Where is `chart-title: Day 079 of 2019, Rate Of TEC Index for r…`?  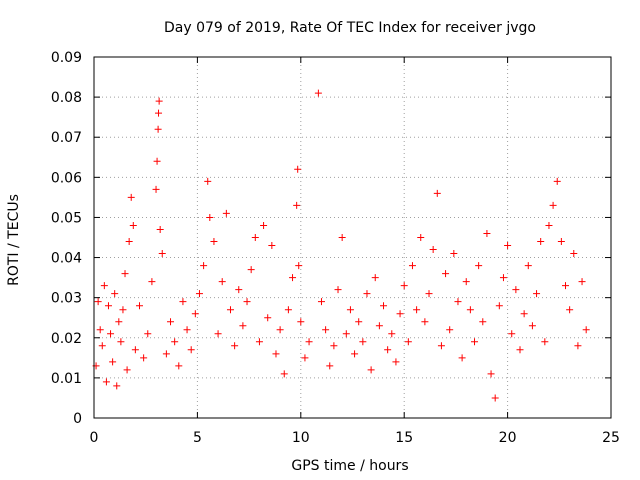
chart-title: Day 079 of 2019, Rate Of TEC Index for r… is located at coordinates (350, 28).